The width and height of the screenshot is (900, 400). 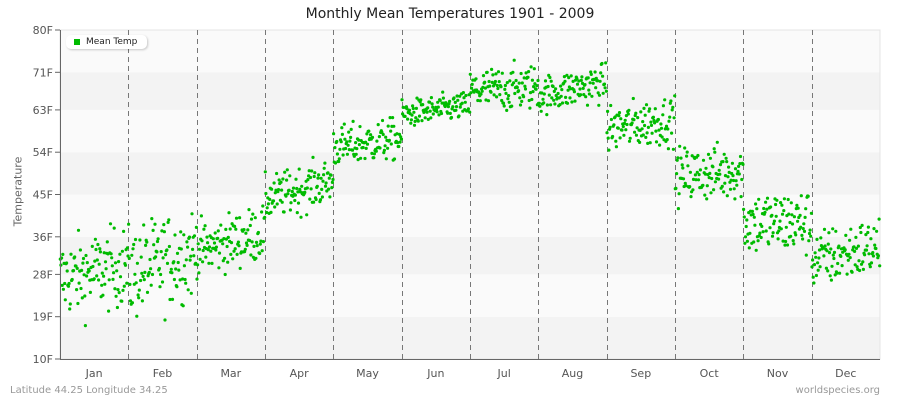 What do you see at coordinates (837, 390) in the screenshot?
I see `source-link: worldspecies.org` at bounding box center [837, 390].